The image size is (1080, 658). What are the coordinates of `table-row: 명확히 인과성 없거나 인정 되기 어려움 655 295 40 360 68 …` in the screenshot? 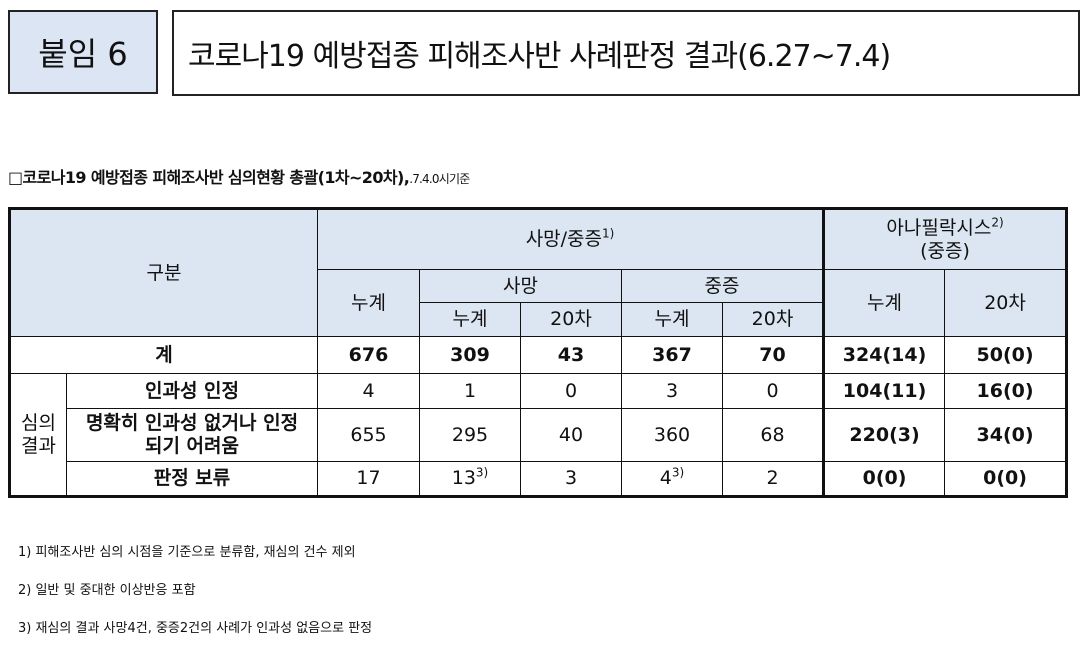 It's located at (539, 435).